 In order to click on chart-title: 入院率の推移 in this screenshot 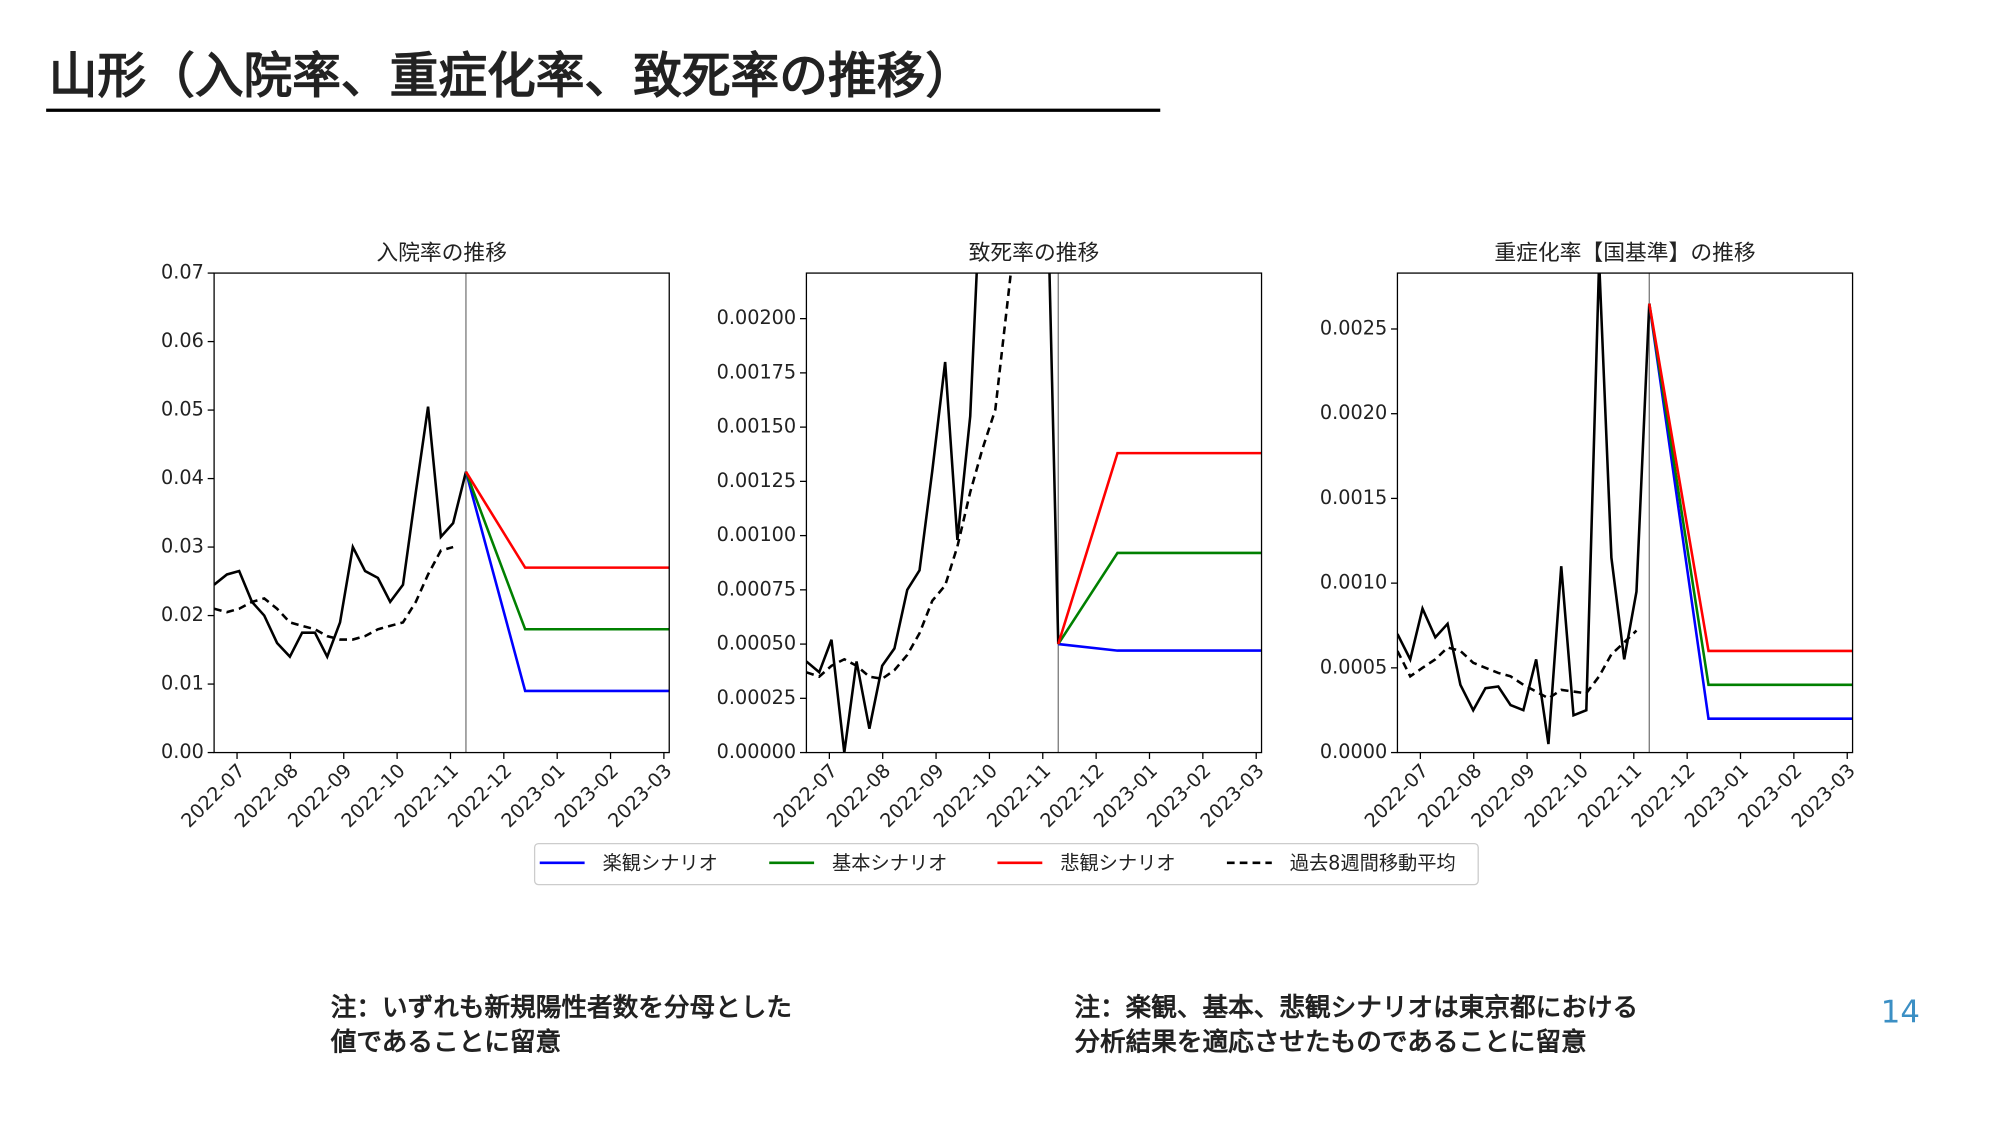, I will do `click(441, 253)`.